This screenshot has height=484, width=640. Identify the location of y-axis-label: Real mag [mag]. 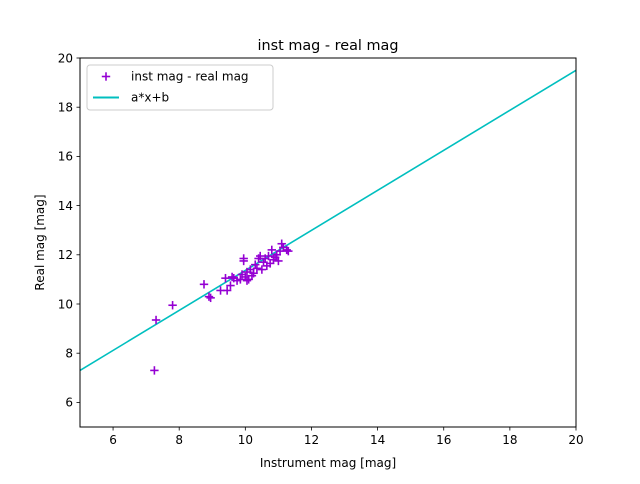
(40, 242).